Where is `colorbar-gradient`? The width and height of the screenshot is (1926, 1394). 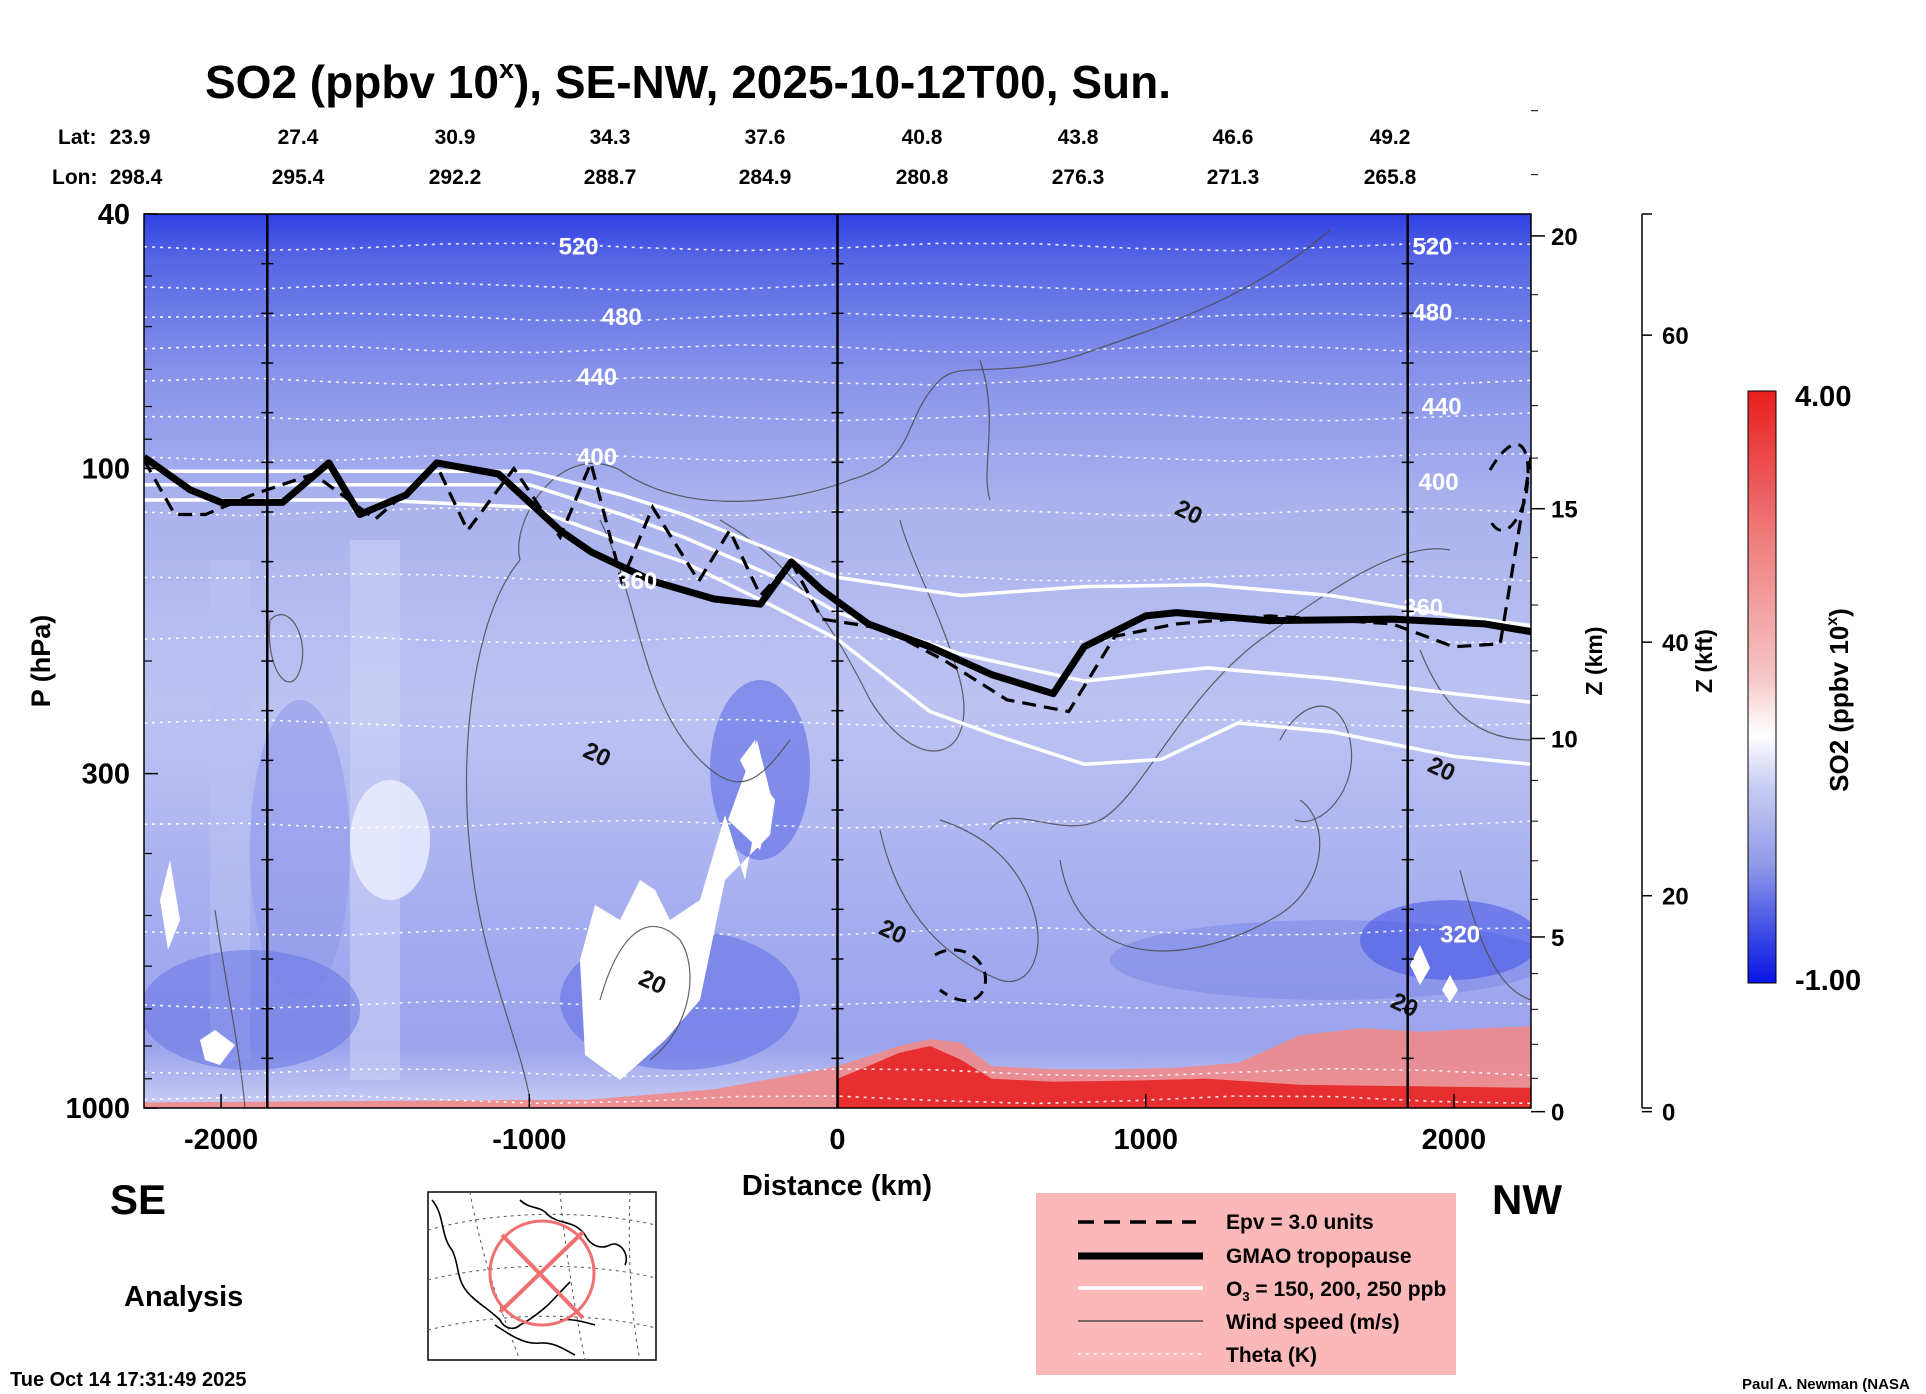
colorbar-gradient is located at coordinates (1762, 687).